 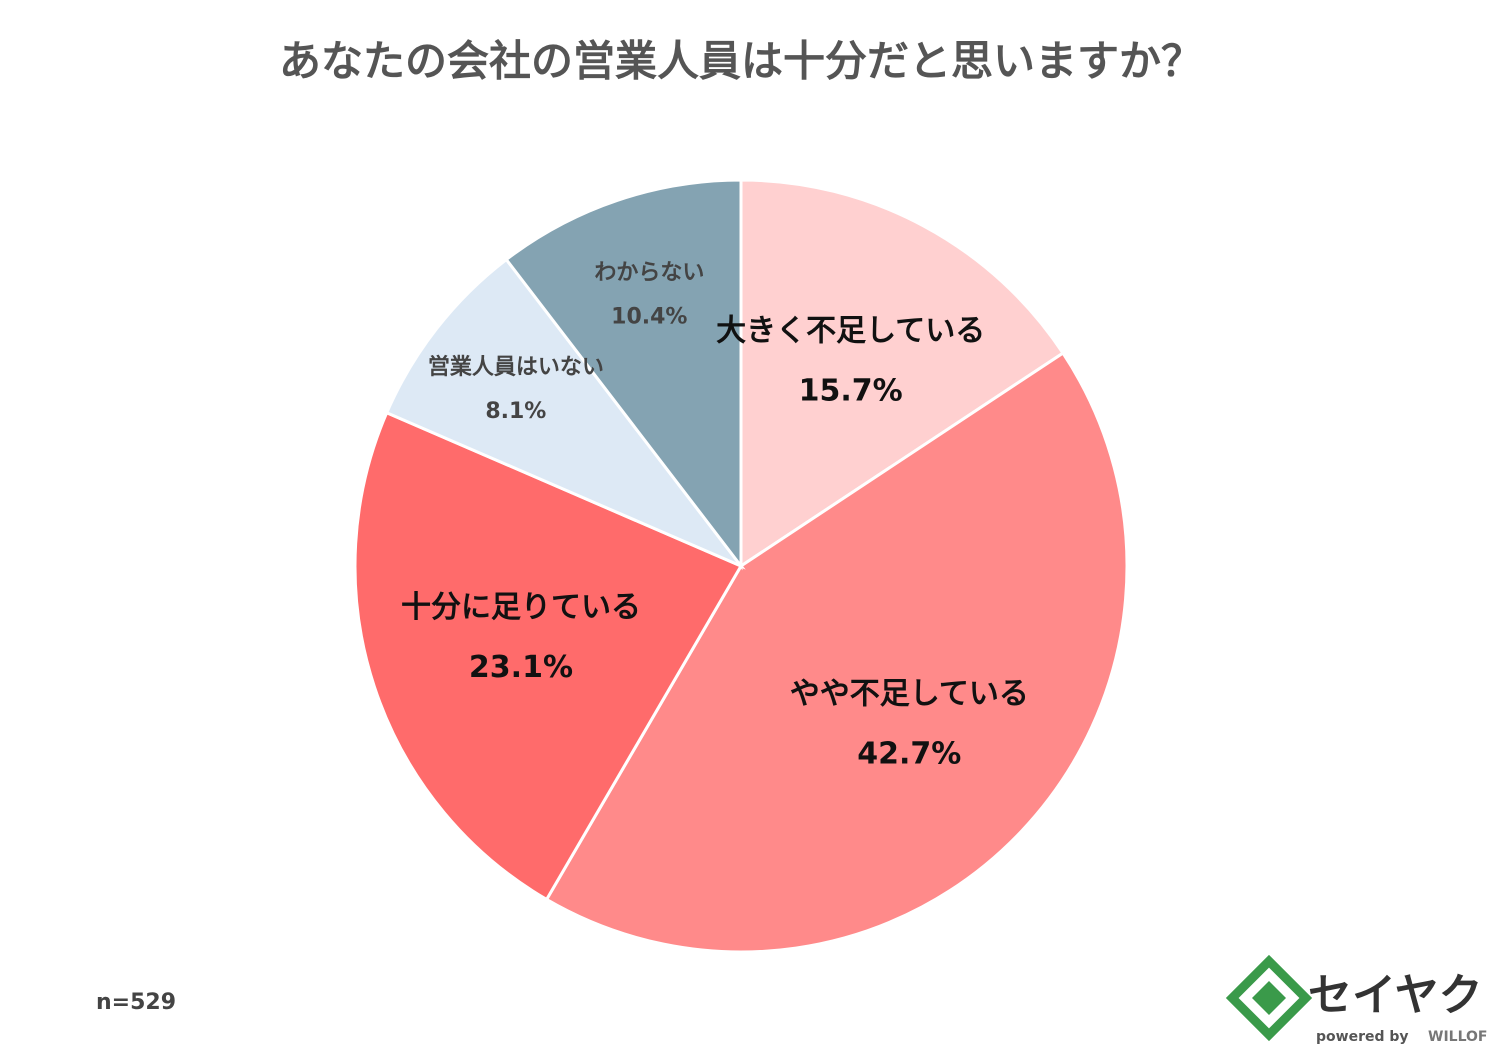 I want to click on value-label: 8.1%, so click(x=515, y=411).